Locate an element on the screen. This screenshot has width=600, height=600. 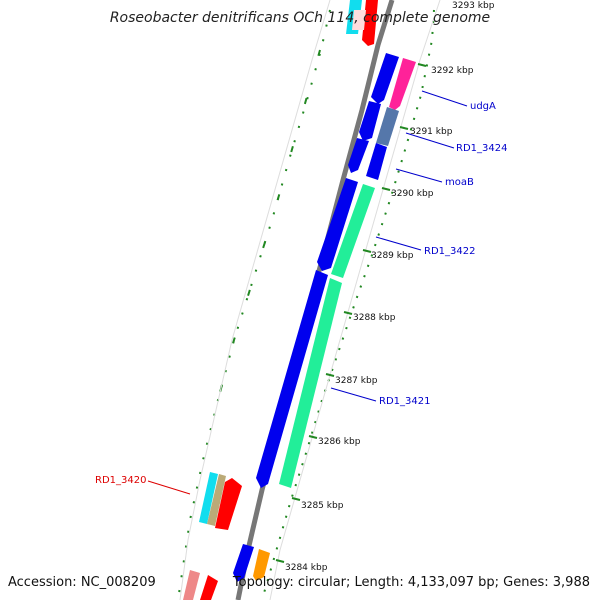
gene-blue-bottom is located at coordinates (243, 563).